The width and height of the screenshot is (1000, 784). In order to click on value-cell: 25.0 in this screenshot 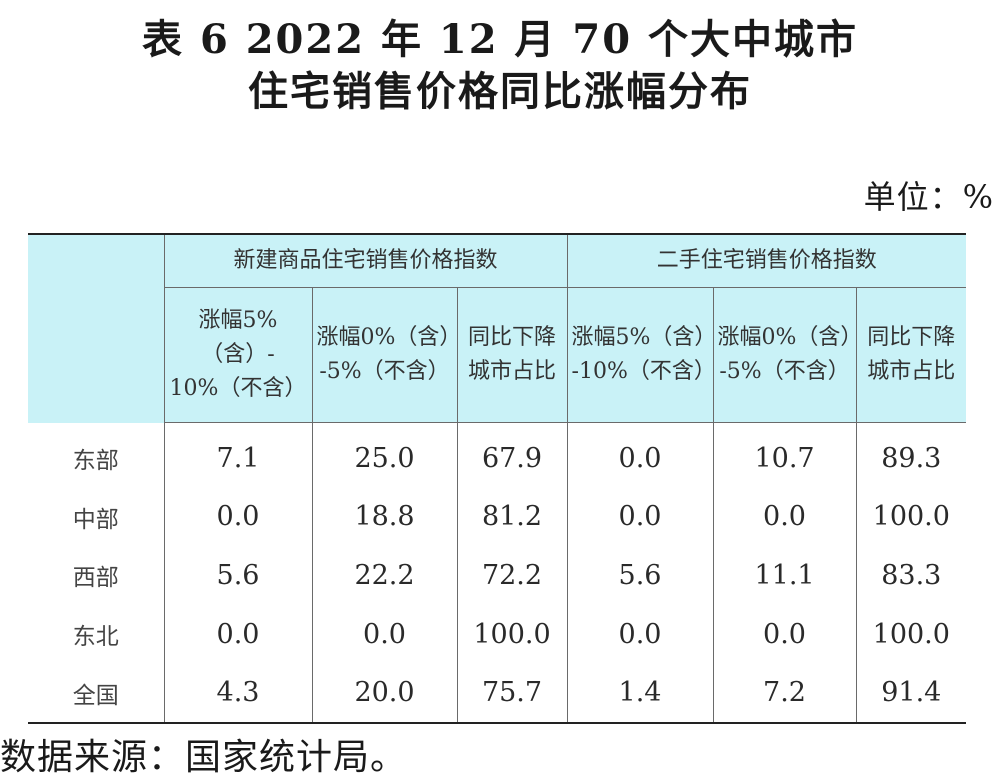, I will do `click(384, 455)`.